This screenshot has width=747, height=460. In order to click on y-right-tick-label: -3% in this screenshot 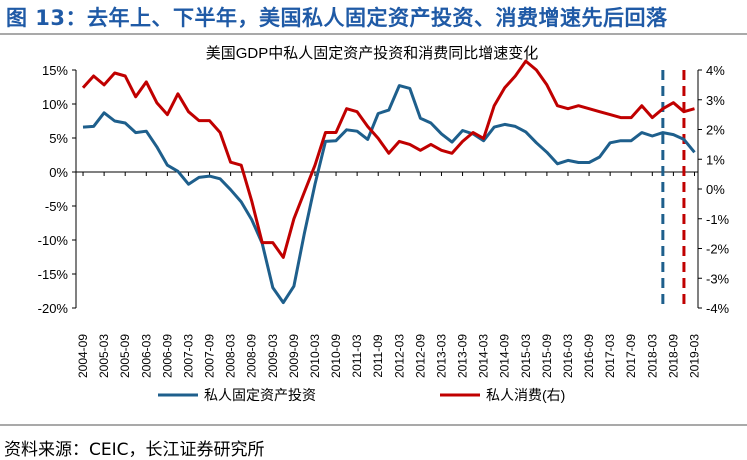, I will do `click(718, 278)`.